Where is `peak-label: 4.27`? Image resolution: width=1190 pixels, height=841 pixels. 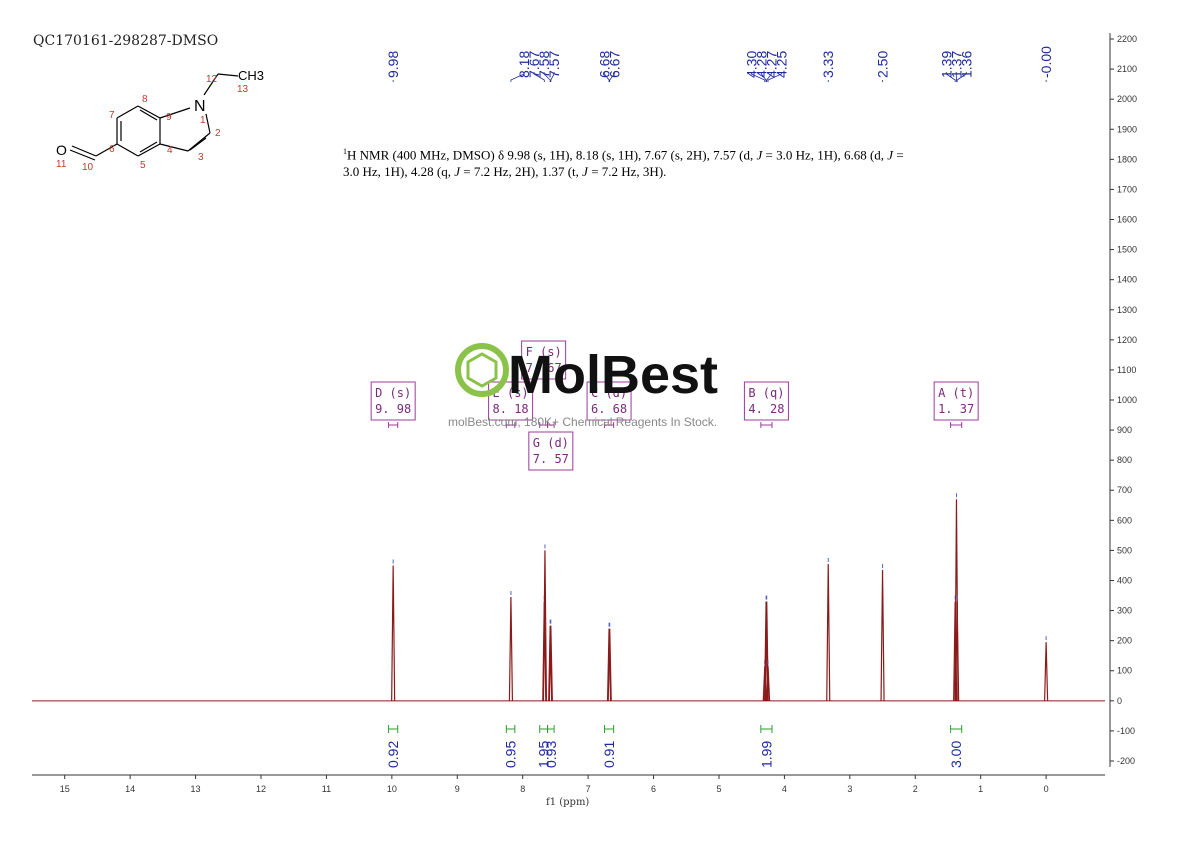
peak-label: 4.27 is located at coordinates (771, 64).